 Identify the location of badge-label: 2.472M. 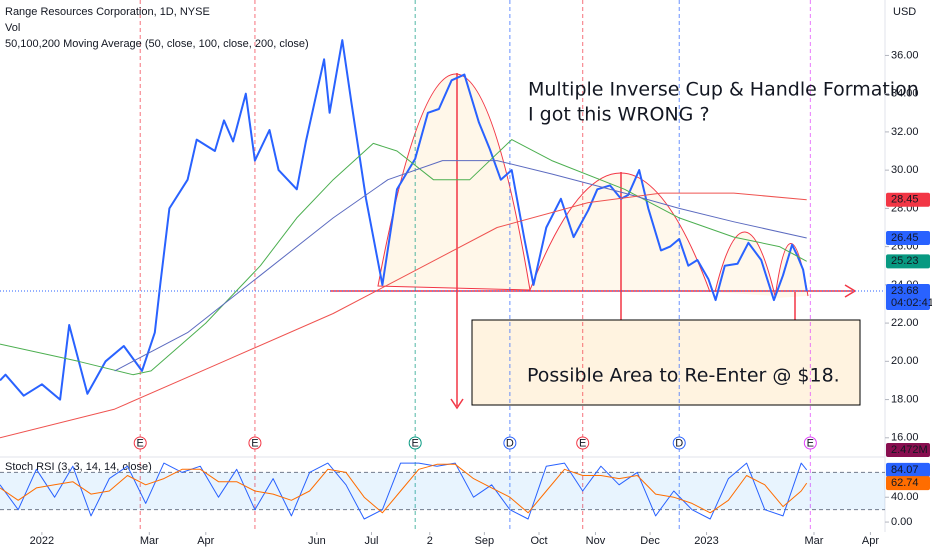
(909, 450).